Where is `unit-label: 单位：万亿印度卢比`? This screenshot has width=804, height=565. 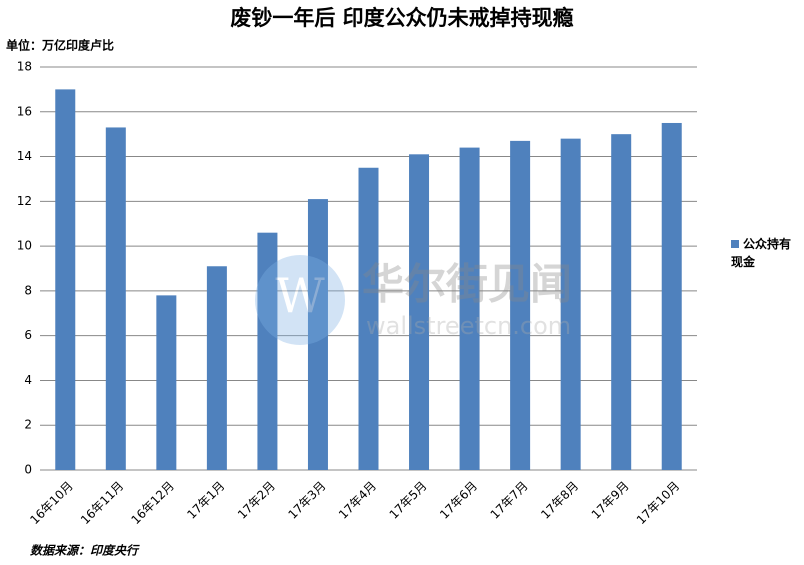
unit-label: 单位：万亿印度卢比 is located at coordinates (60, 45).